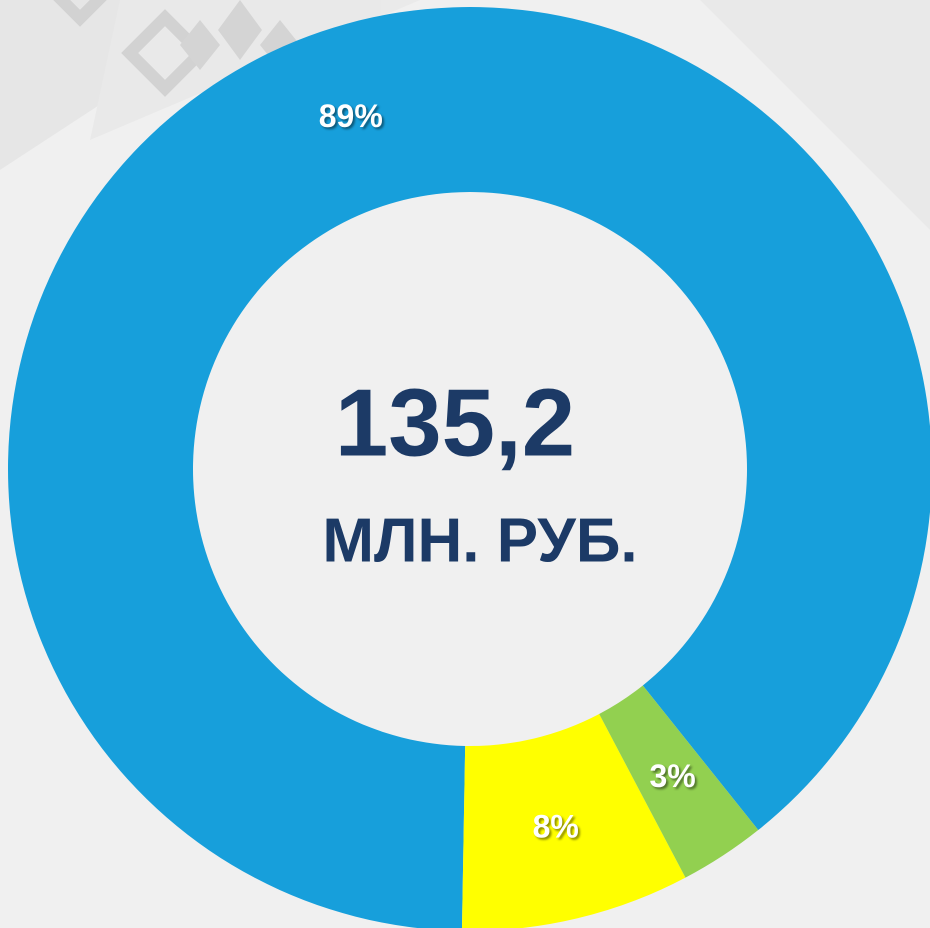  I want to click on center-value: 135,2, so click(455, 422).